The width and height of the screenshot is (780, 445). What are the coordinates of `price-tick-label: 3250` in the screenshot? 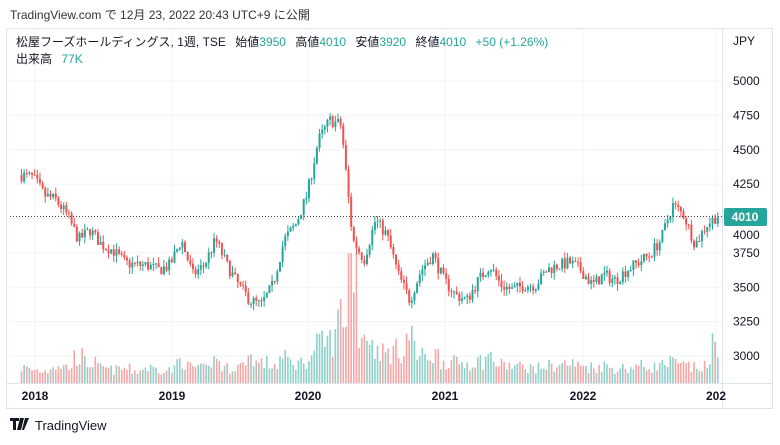 It's located at (746, 322).